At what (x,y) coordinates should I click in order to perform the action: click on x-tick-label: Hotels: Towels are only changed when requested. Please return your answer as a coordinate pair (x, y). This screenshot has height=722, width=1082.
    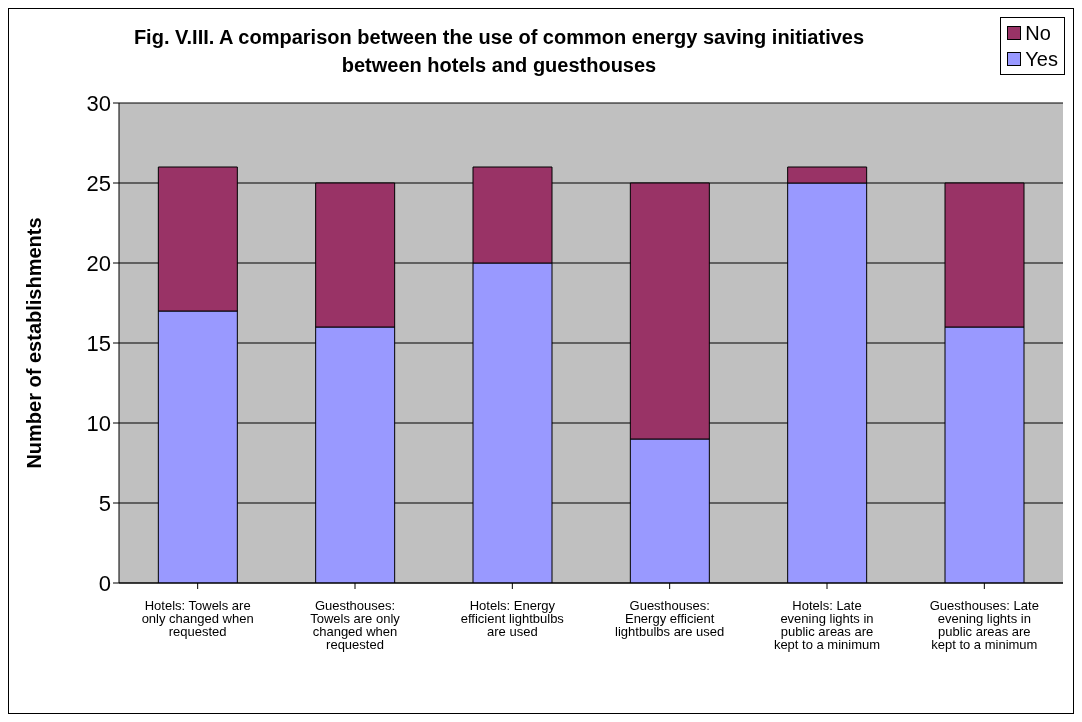
    Looking at the image, I should click on (197, 619).